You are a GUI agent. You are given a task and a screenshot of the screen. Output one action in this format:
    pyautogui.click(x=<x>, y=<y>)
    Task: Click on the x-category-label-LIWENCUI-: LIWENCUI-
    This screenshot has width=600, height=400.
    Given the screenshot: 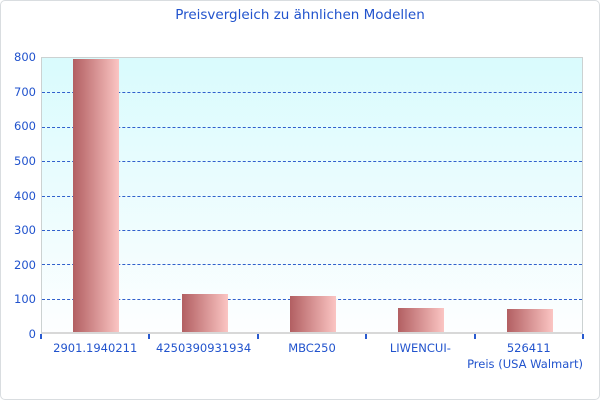 What is the action you would take?
    pyautogui.click(x=420, y=348)
    